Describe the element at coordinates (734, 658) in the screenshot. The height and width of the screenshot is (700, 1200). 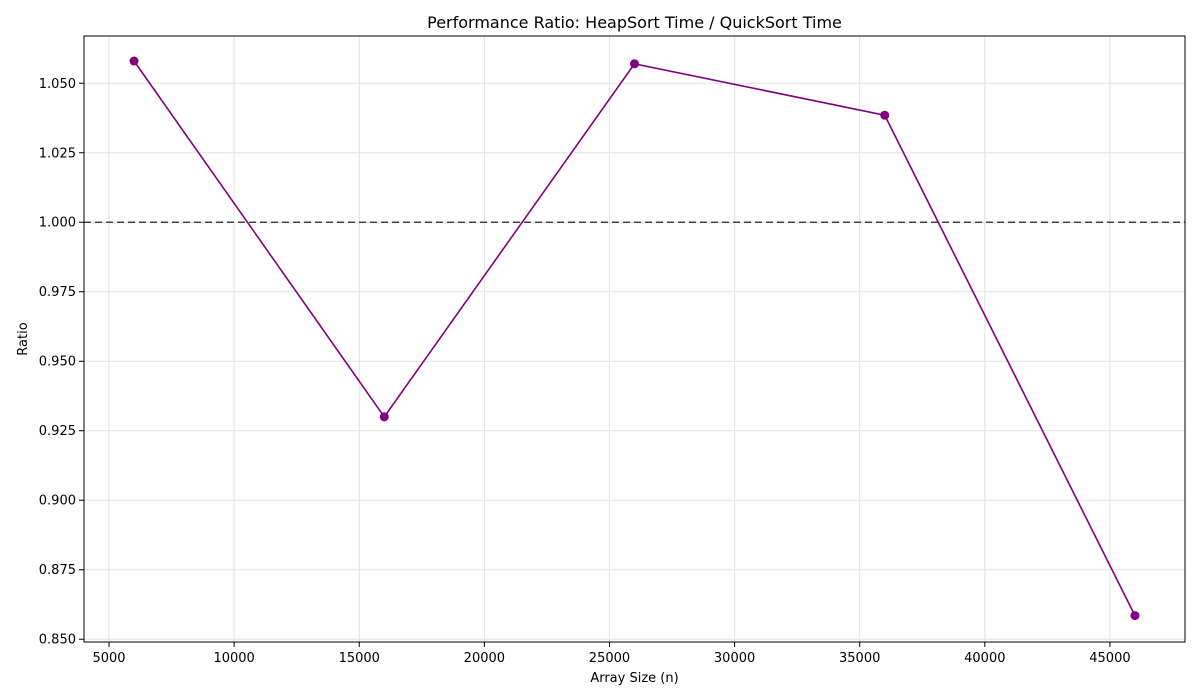
I see `x-tick-label: 30000` at that location.